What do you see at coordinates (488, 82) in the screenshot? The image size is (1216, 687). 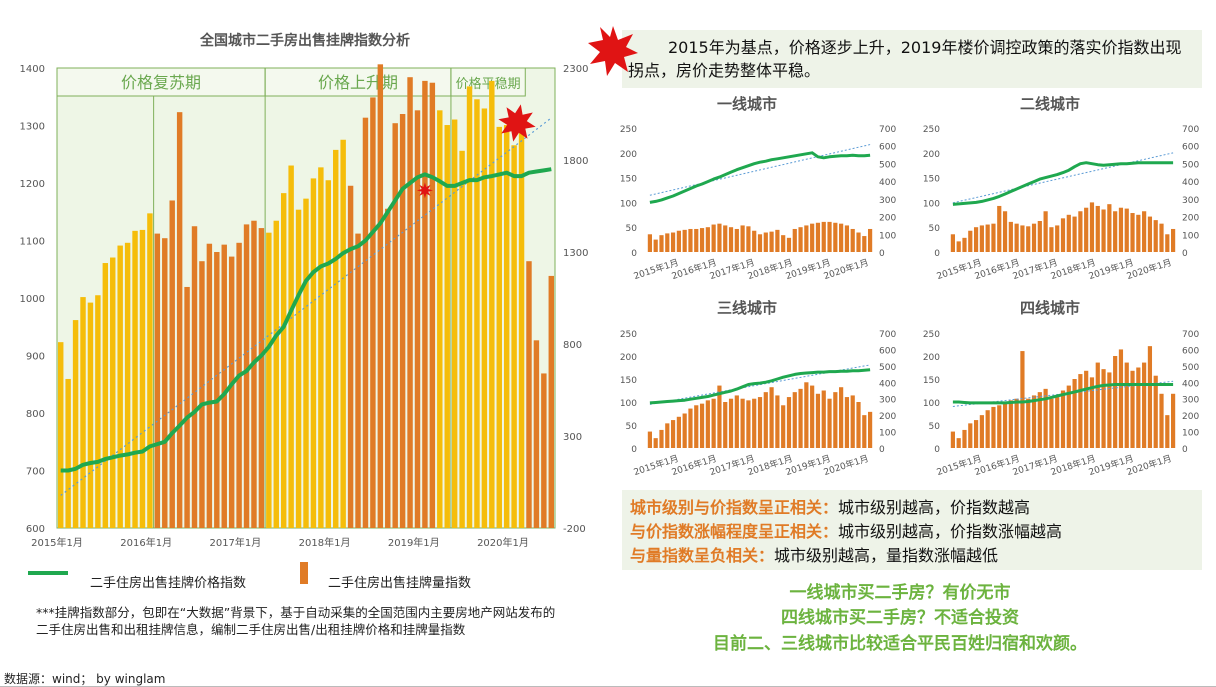 I see `phase-band` at bounding box center [488, 82].